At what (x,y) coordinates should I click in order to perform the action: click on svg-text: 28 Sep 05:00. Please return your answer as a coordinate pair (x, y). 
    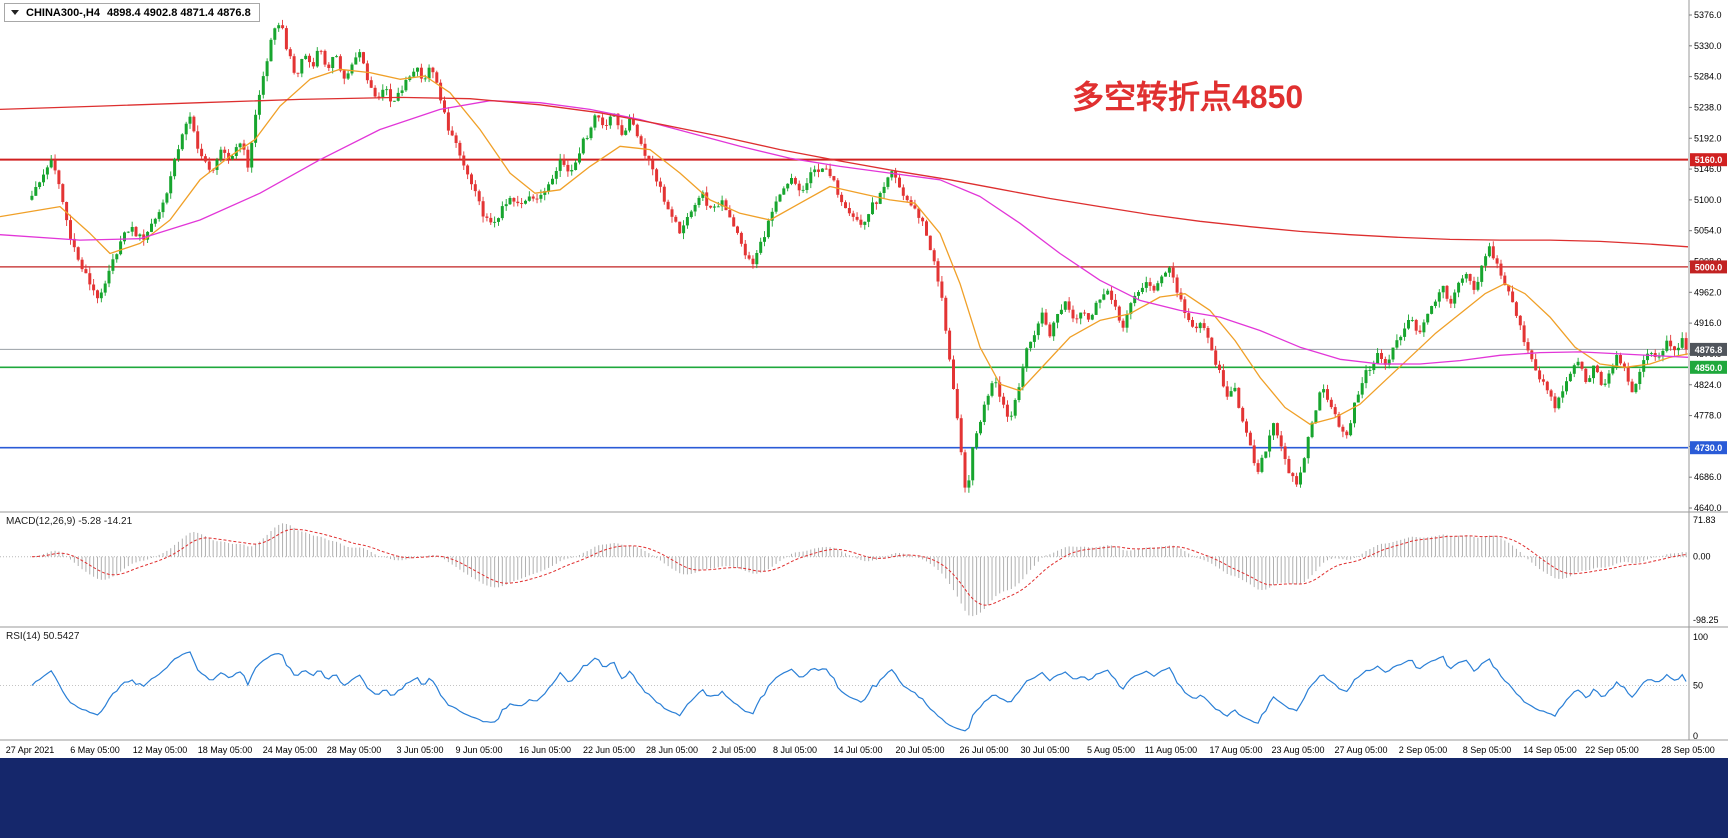
    Looking at the image, I should click on (1688, 750).